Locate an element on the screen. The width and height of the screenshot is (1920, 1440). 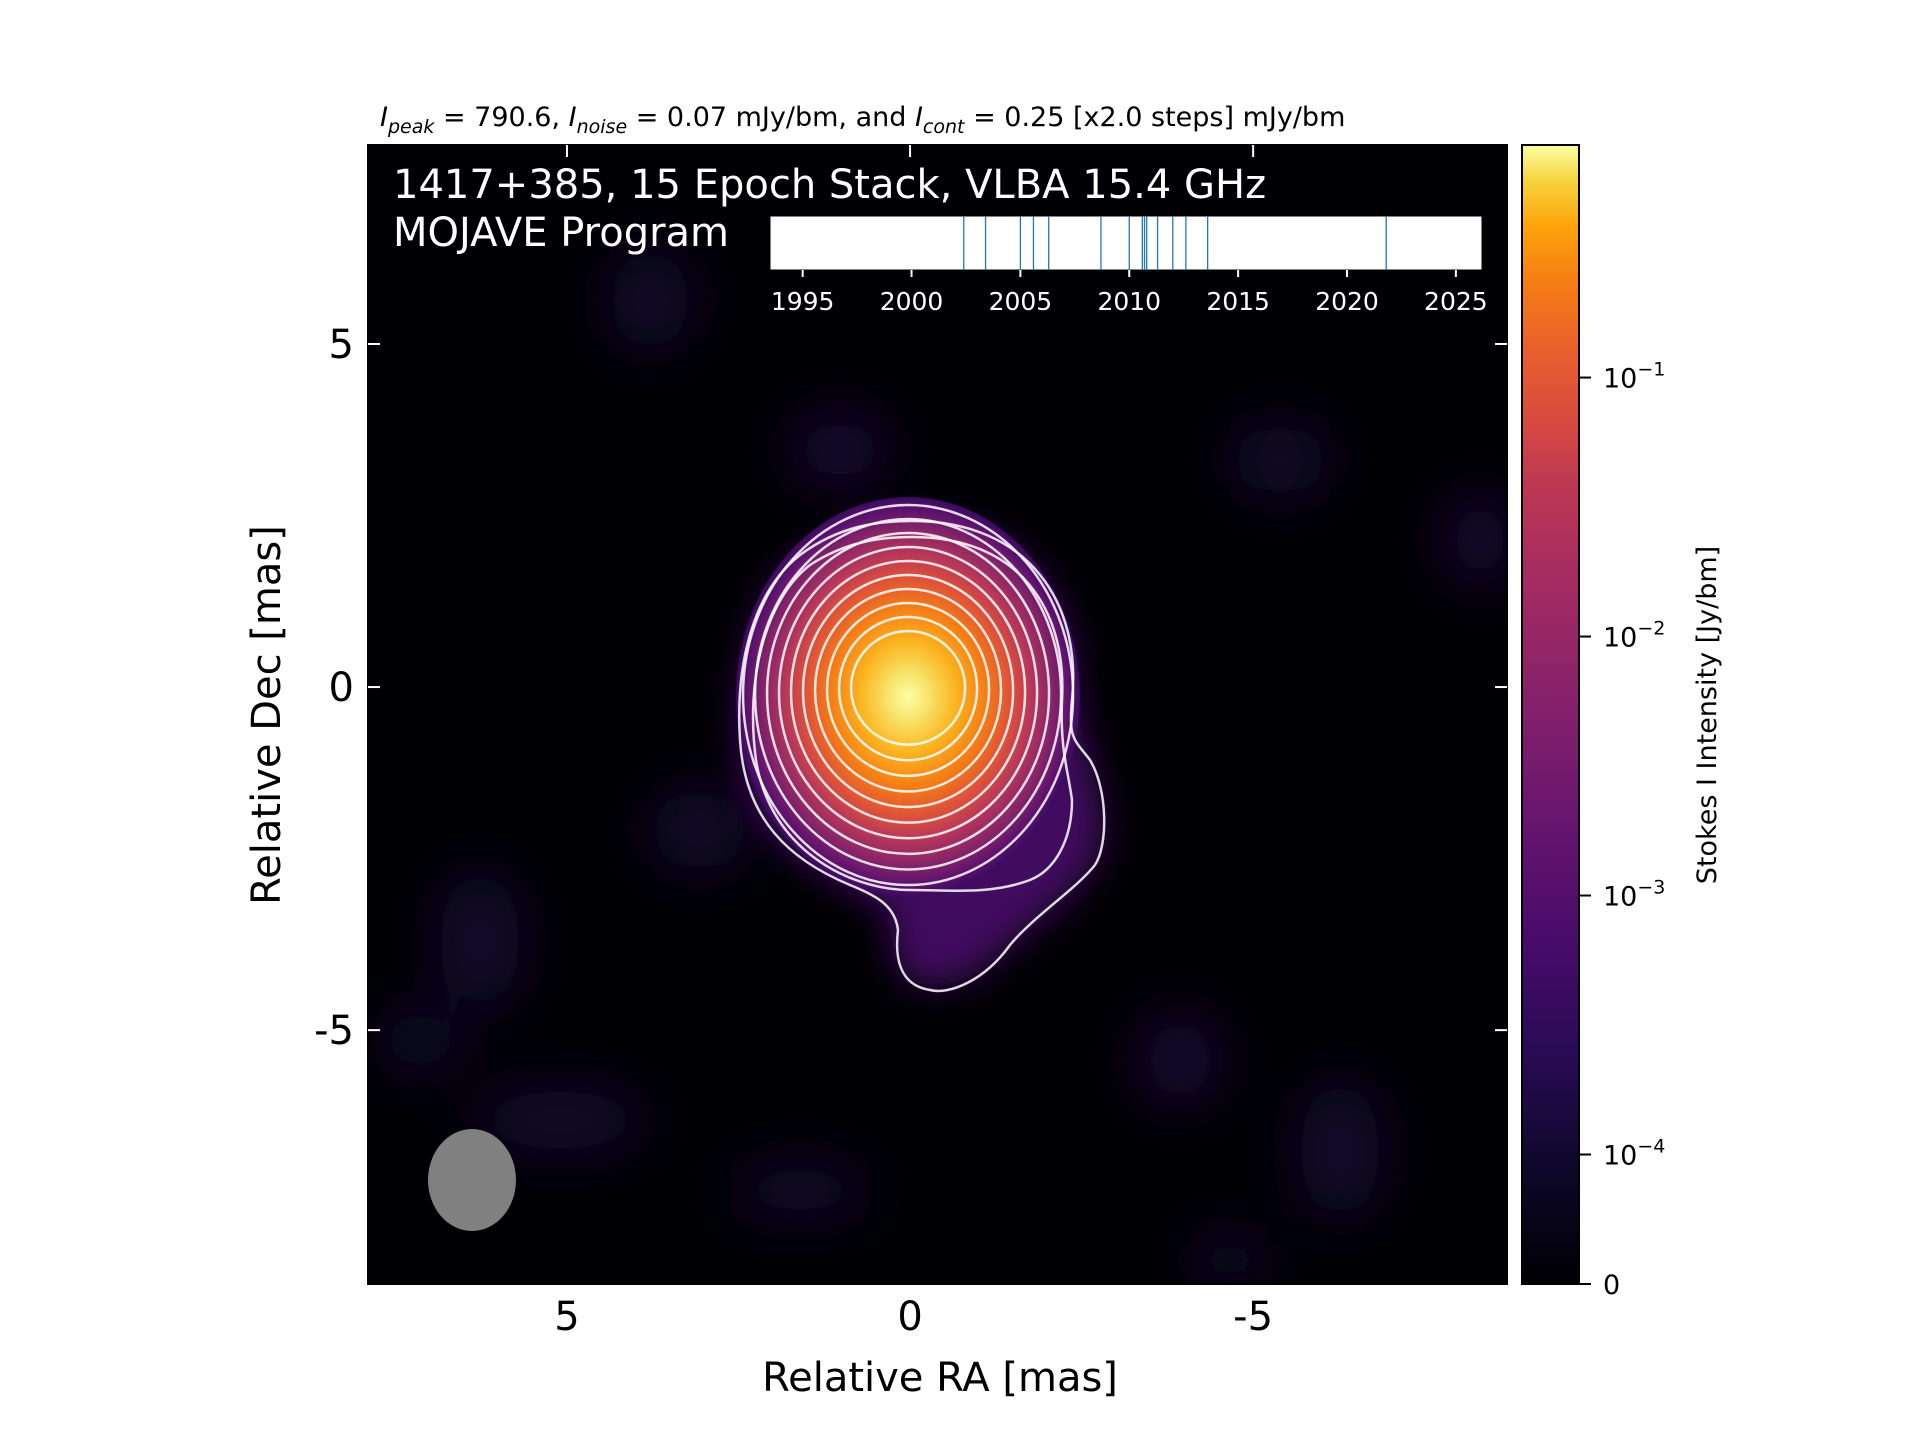
timeline-tick-label: 2015 is located at coordinates (1238, 301).